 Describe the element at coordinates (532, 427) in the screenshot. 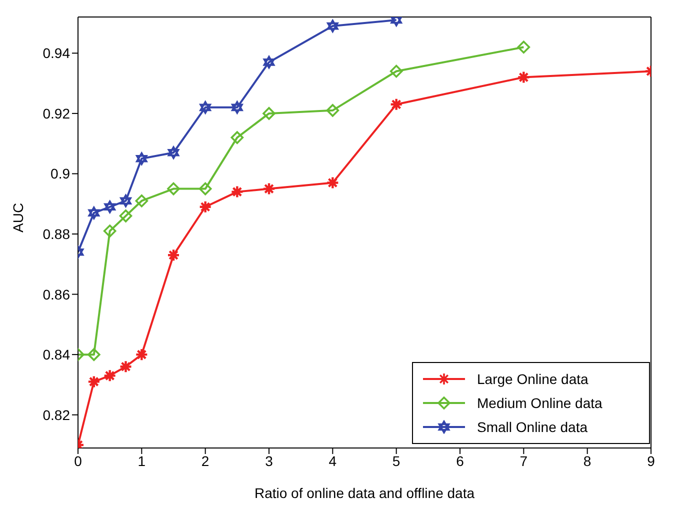

I see `legend-label: Small Online data` at that location.